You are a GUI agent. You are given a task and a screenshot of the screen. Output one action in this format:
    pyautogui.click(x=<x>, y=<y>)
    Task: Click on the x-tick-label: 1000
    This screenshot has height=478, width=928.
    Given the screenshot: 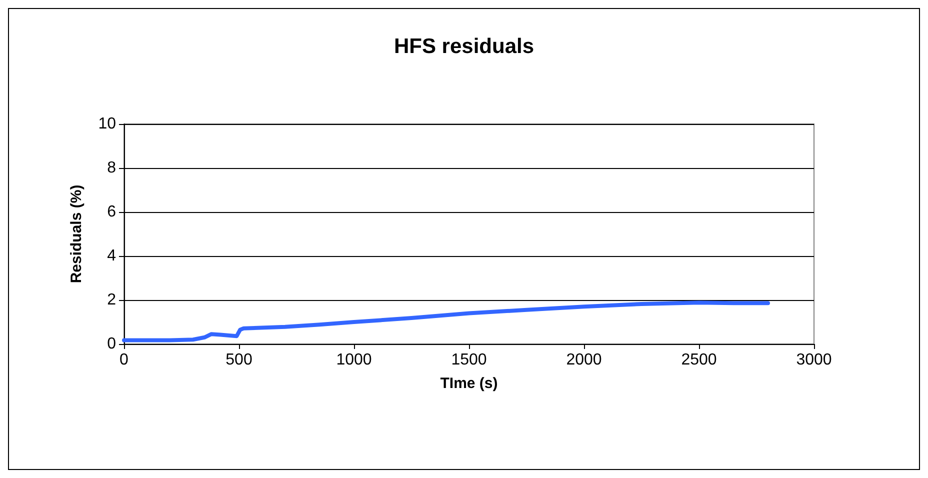 What is the action you would take?
    pyautogui.click(x=354, y=360)
    